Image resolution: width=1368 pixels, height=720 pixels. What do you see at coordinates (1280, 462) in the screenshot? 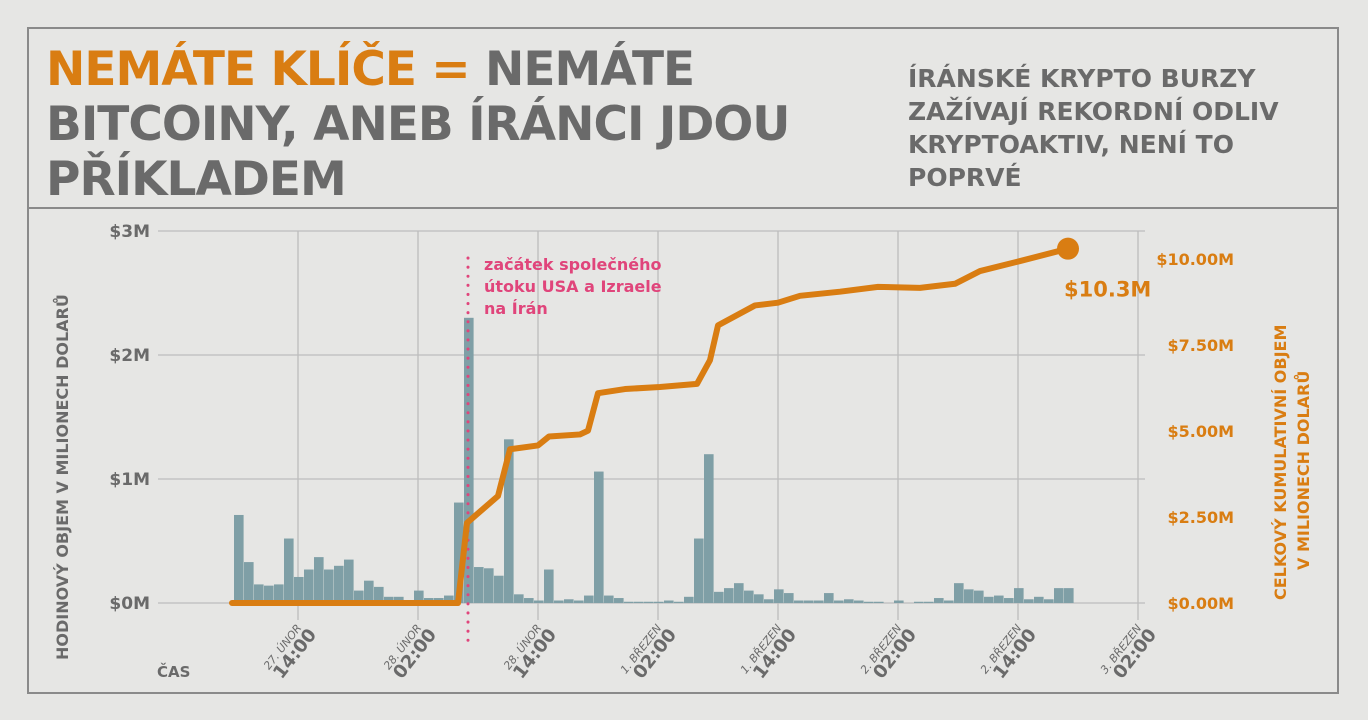
I see `right-axis-title-1: CELKOVÝ KUMULATIVNÍ OBJEM` at bounding box center [1280, 462].